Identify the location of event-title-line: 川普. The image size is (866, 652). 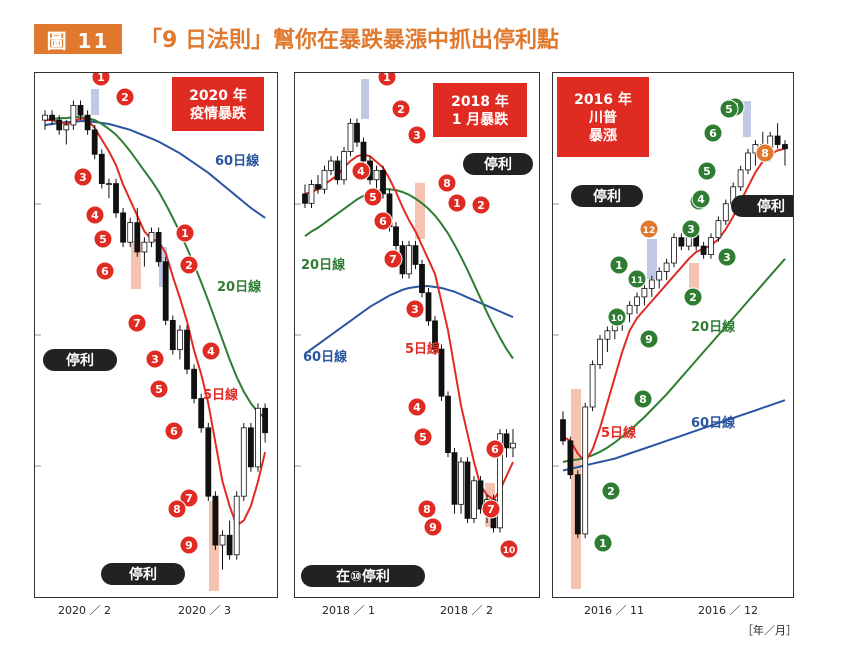
(602, 117).